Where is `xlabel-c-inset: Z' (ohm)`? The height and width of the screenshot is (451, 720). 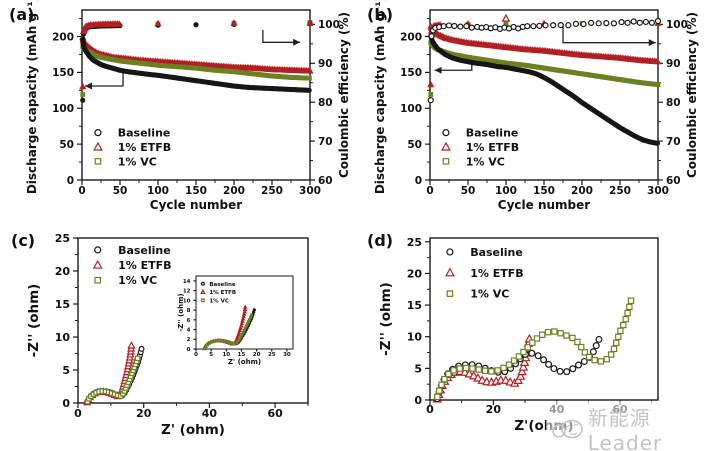
xlabel-c-inset: Z' (ohm) is located at coordinates (244, 362).